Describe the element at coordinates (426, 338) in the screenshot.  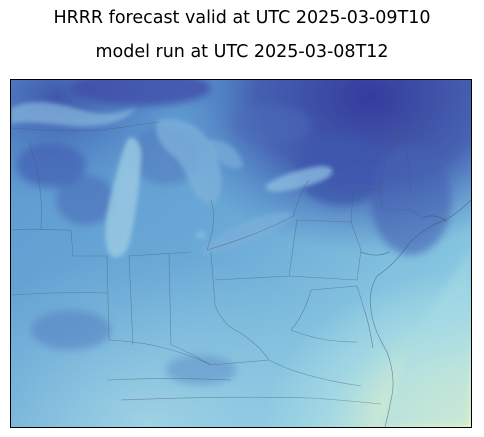
I see `ocean-light-band` at that location.